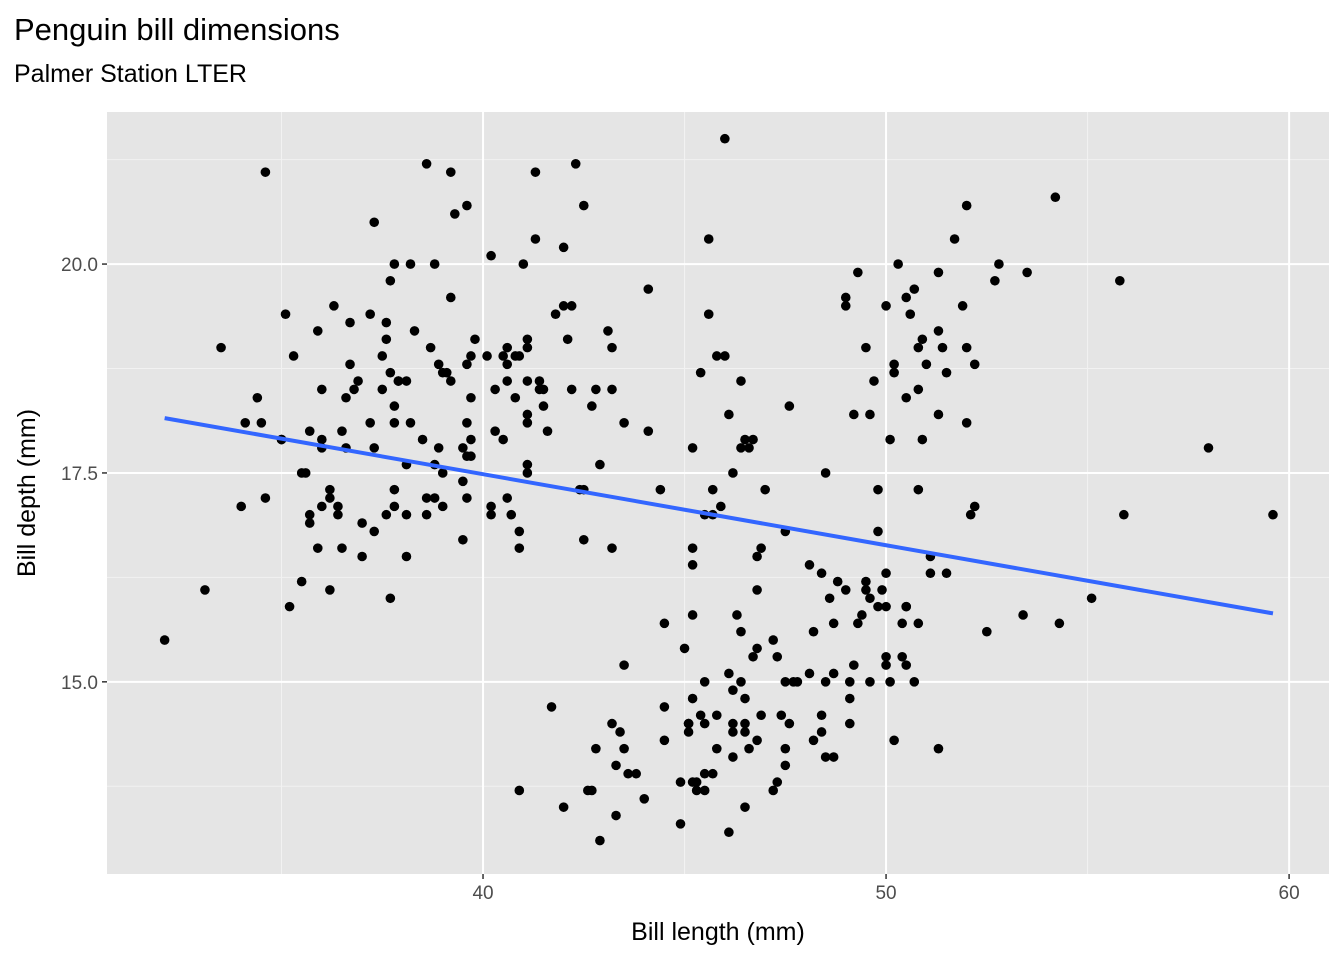  I want to click on x-tick-label: 40, so click(482, 893).